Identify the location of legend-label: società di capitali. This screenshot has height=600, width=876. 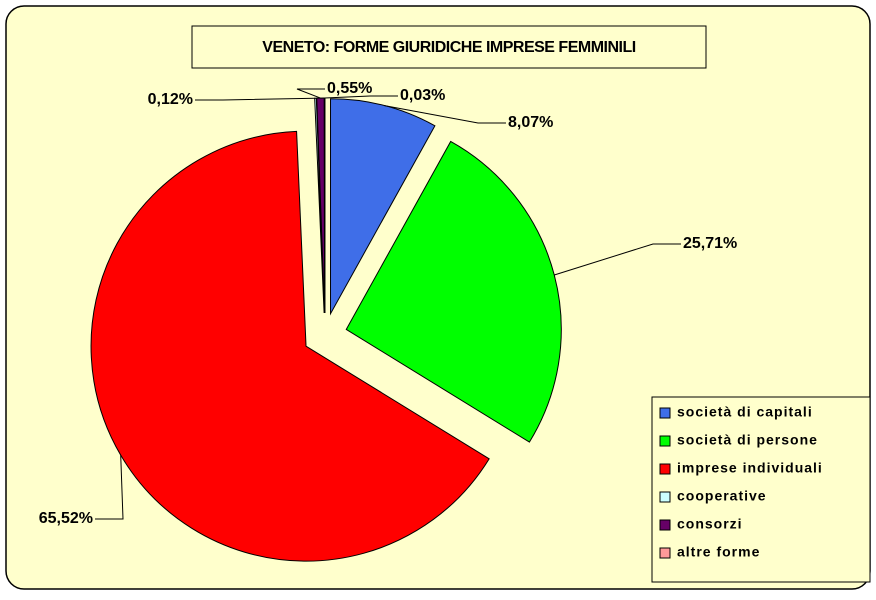
(745, 412).